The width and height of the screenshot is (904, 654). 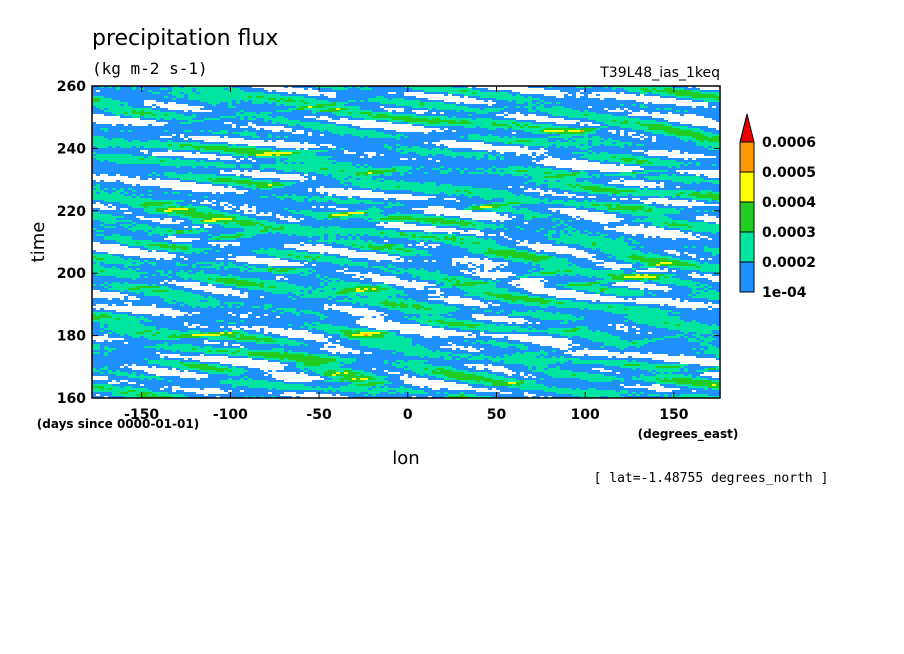 What do you see at coordinates (408, 415) in the screenshot?
I see `x-tick-label: 0` at bounding box center [408, 415].